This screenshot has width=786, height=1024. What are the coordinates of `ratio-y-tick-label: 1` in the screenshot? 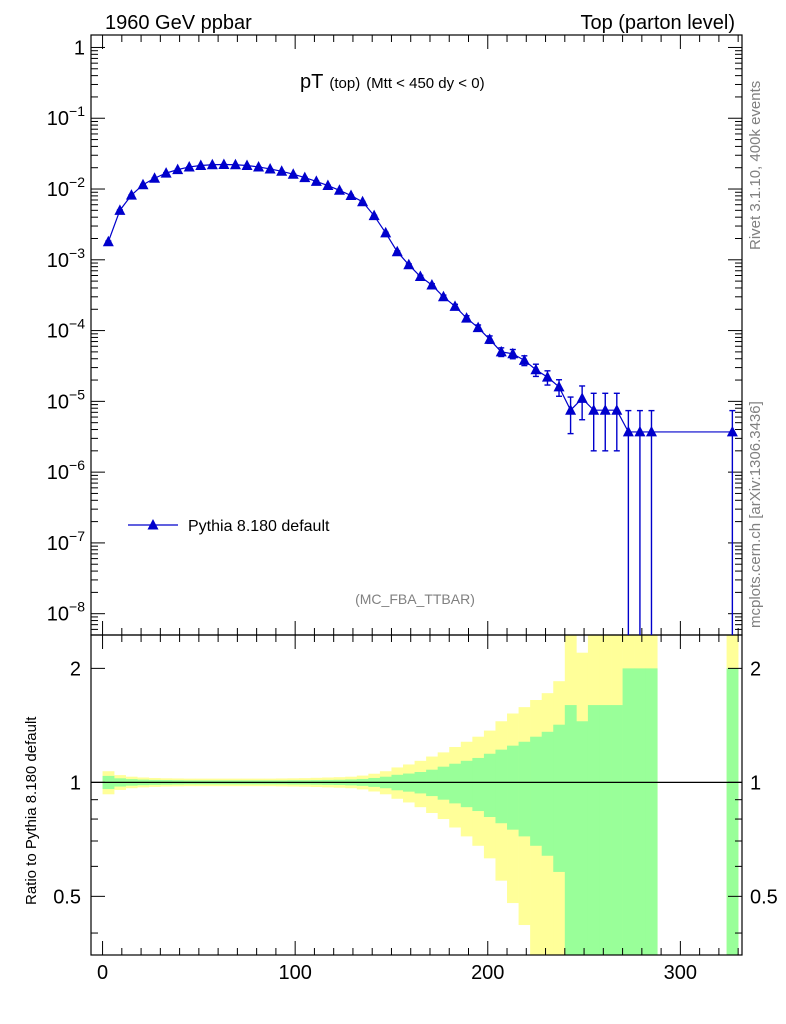 It's located at (75, 783).